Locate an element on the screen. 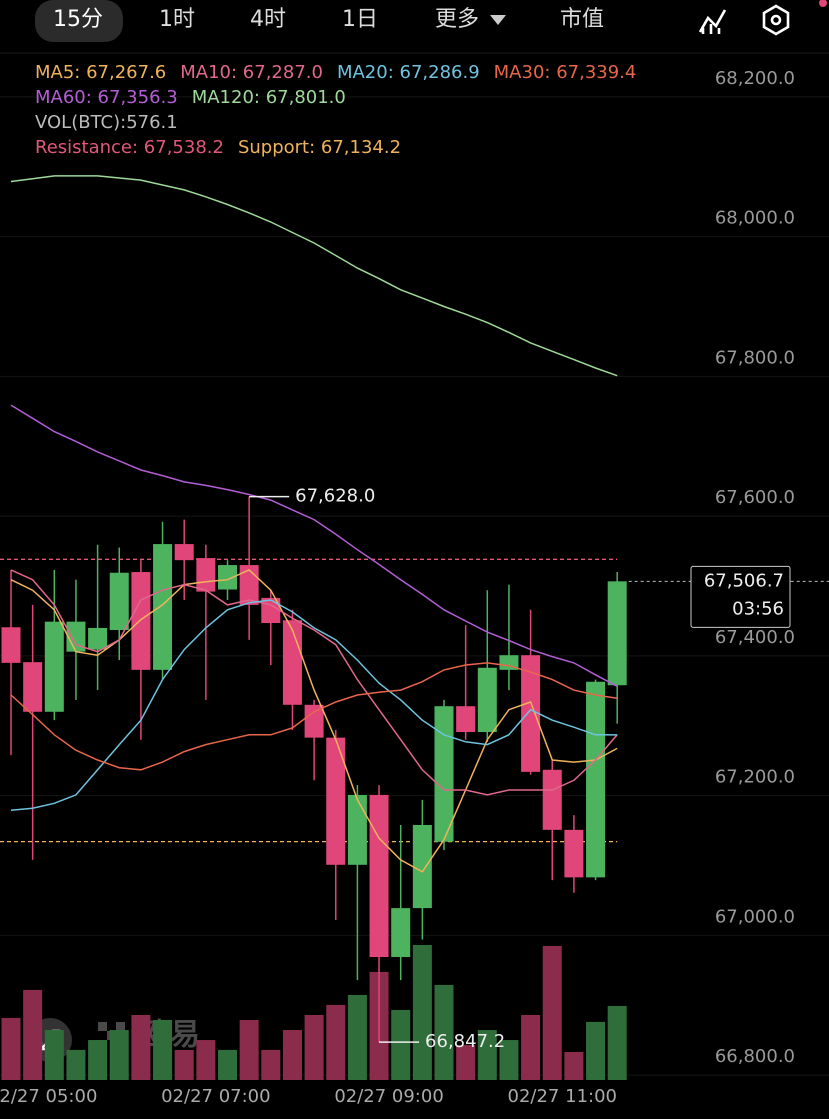 This screenshot has width=829, height=1119. legend-name: VOL(BTC) is located at coordinates (78, 122).